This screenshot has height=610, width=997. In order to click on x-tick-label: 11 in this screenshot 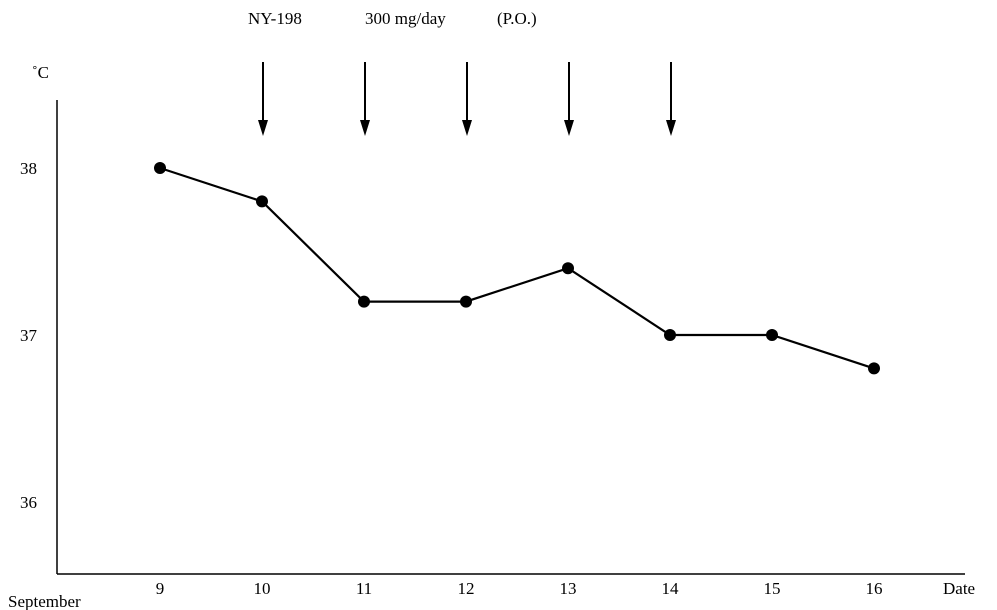, I will do `click(364, 588)`.